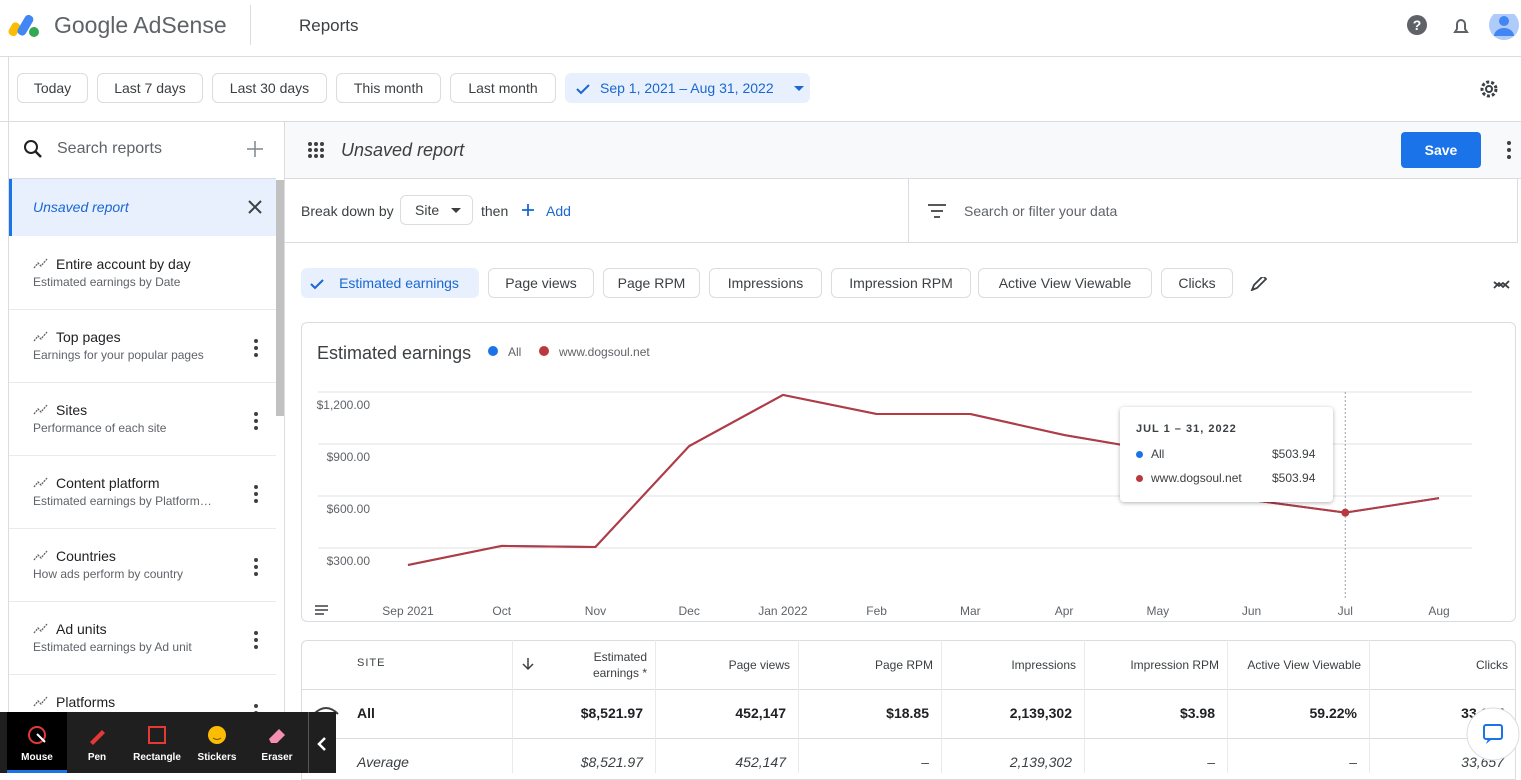 Image resolution: width=1521 pixels, height=780 pixels. Describe the element at coordinates (81, 207) in the screenshot. I see `active-report: Unsaved report` at that location.